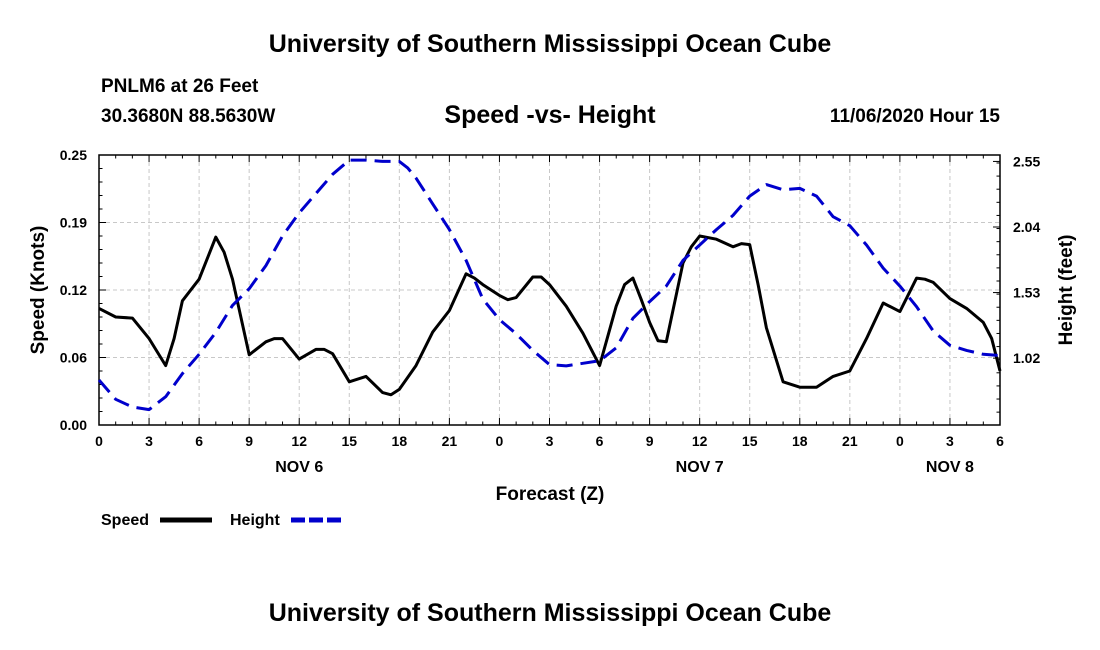 The height and width of the screenshot is (650, 1100). I want to click on station-coords: 30.3680N 88.5630W, so click(188, 116).